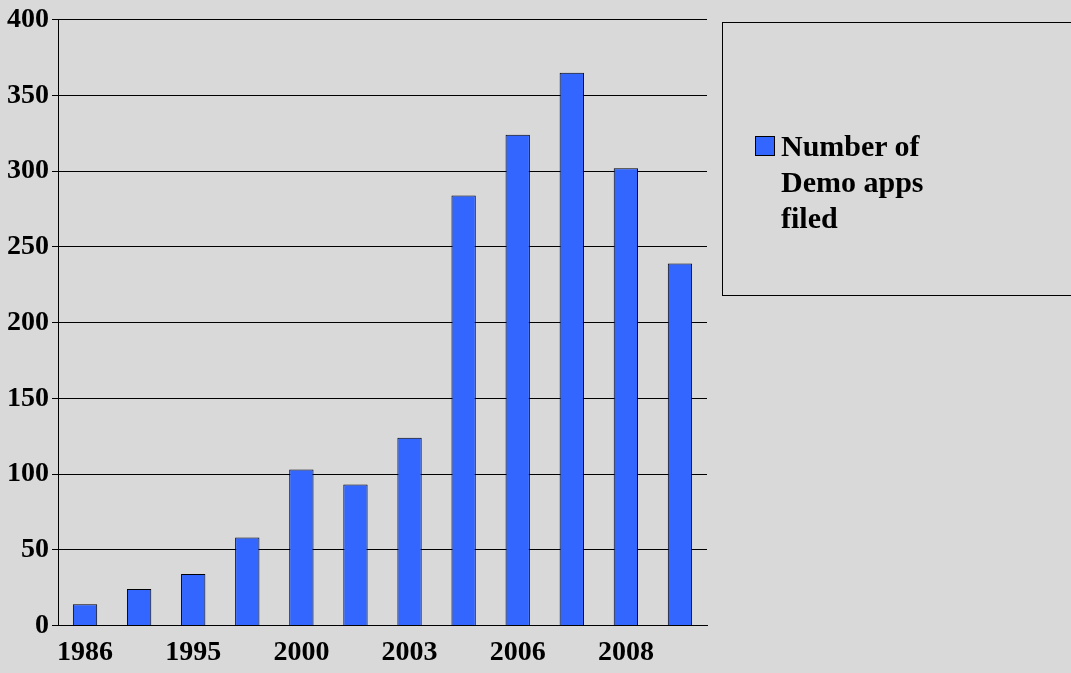  What do you see at coordinates (28, 472) in the screenshot?
I see `y-tick-label: 100` at bounding box center [28, 472].